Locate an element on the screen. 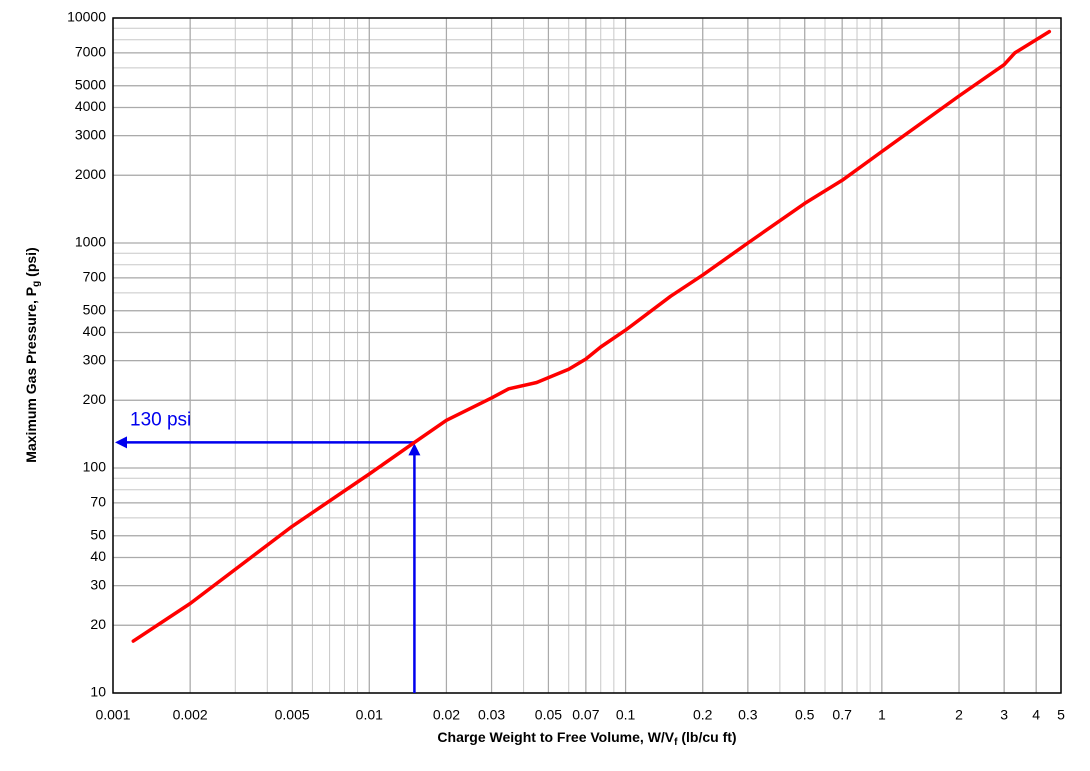  x-tick-label: 0.2 is located at coordinates (703, 715).